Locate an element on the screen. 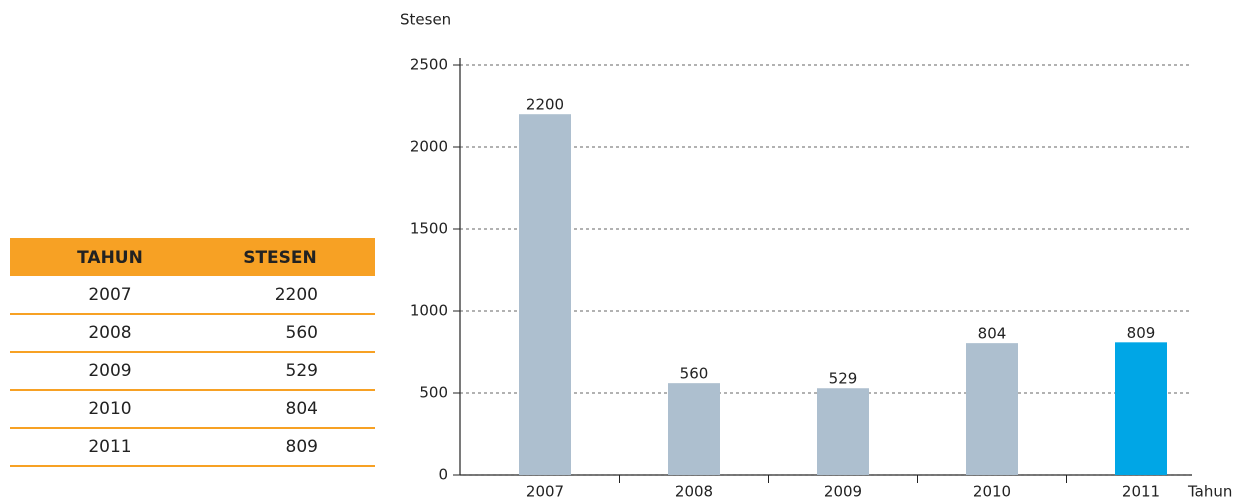 The height and width of the screenshot is (501, 1254). y-tick-label: 500 is located at coordinates (433, 393).